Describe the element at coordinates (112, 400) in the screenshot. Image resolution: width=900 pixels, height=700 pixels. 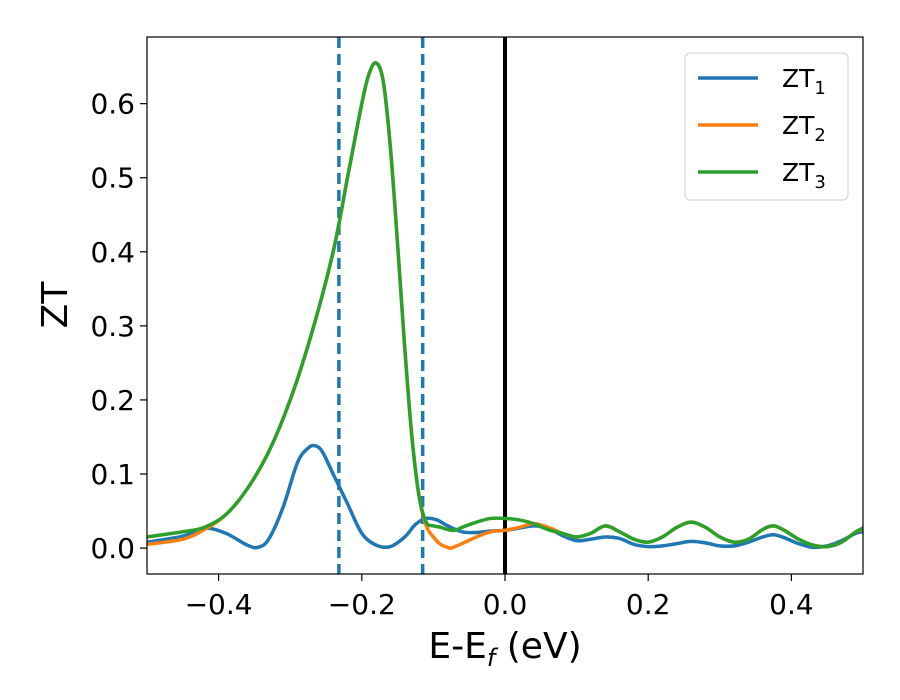
I see `y-tick-label: 0.2` at that location.